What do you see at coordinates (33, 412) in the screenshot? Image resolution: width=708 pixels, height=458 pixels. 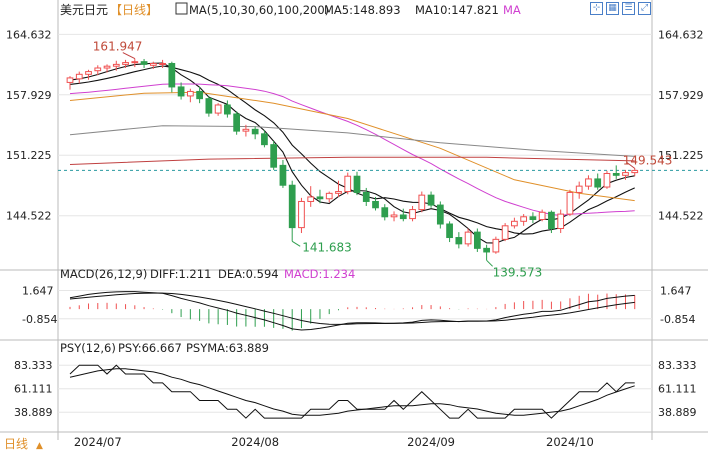 I see `left-psy-tick: 38.889` at bounding box center [33, 412].